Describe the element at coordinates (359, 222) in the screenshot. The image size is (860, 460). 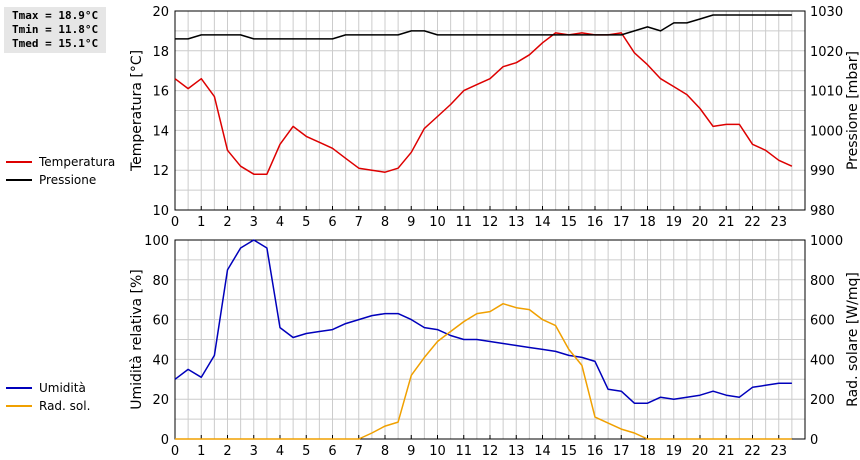
I see `top-x-tick-label: 7` at that location.